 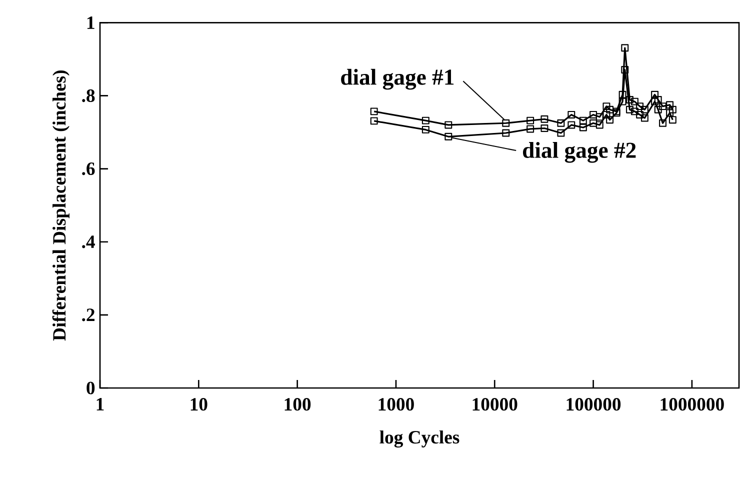 I want to click on y-tick-label: 0, so click(x=90, y=388).